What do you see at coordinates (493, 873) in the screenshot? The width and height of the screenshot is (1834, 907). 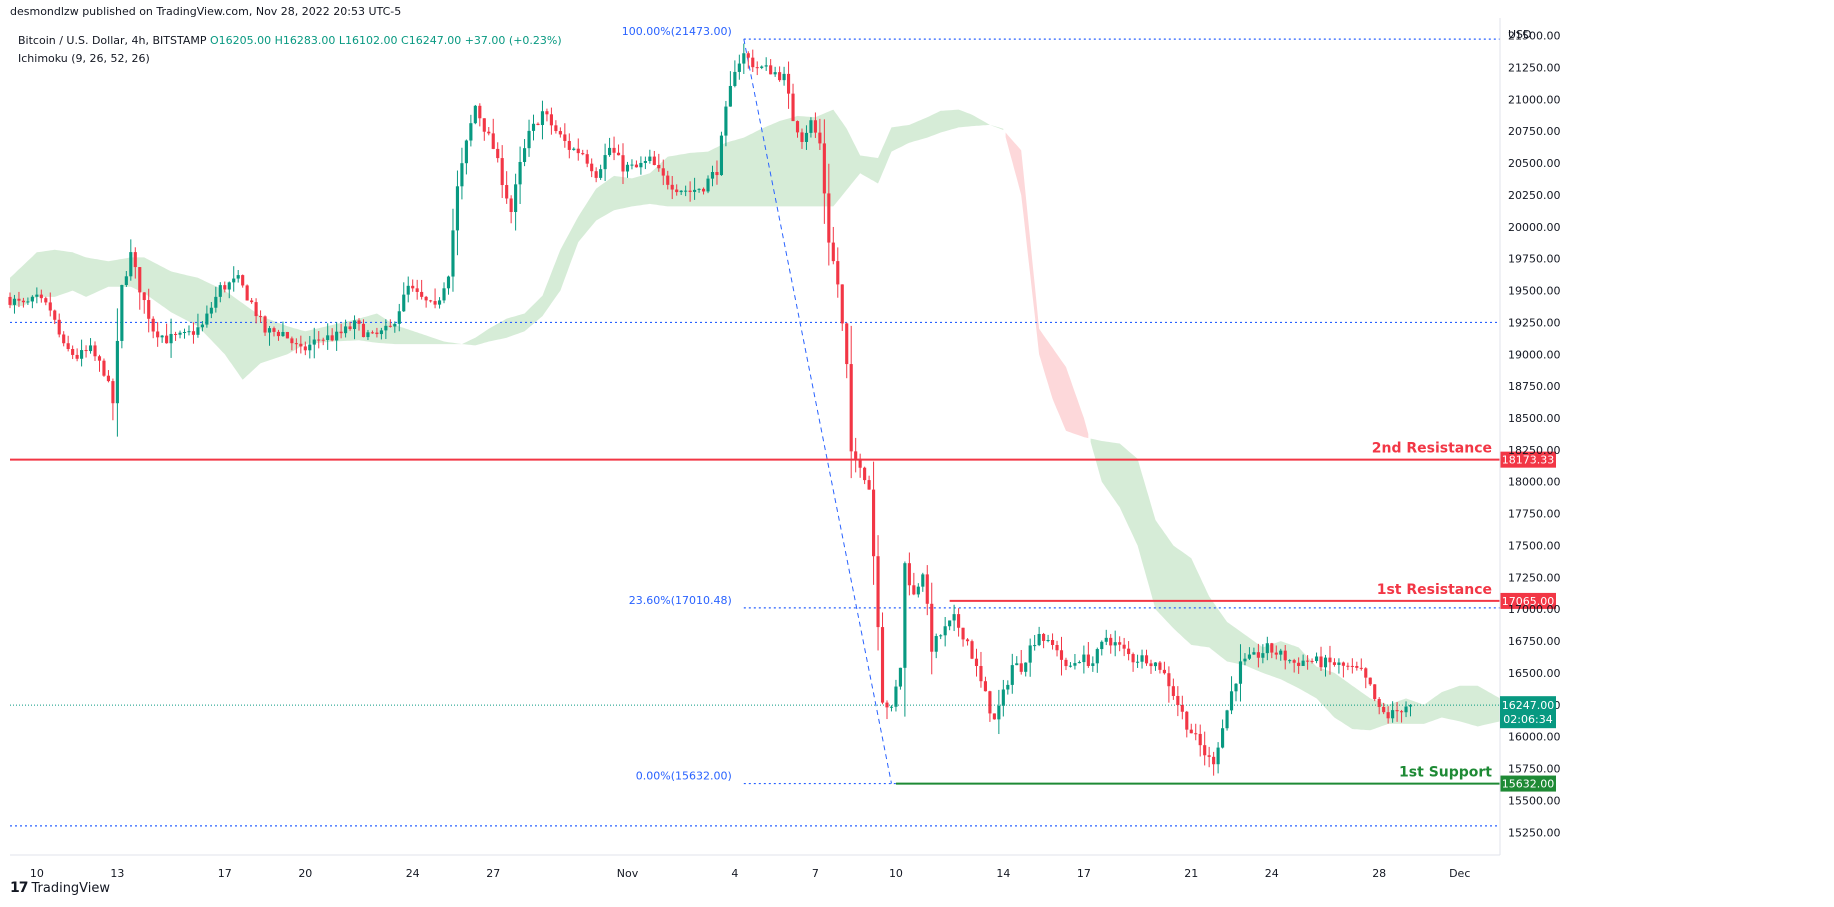 I see `x-tick-5: 27` at bounding box center [493, 873].